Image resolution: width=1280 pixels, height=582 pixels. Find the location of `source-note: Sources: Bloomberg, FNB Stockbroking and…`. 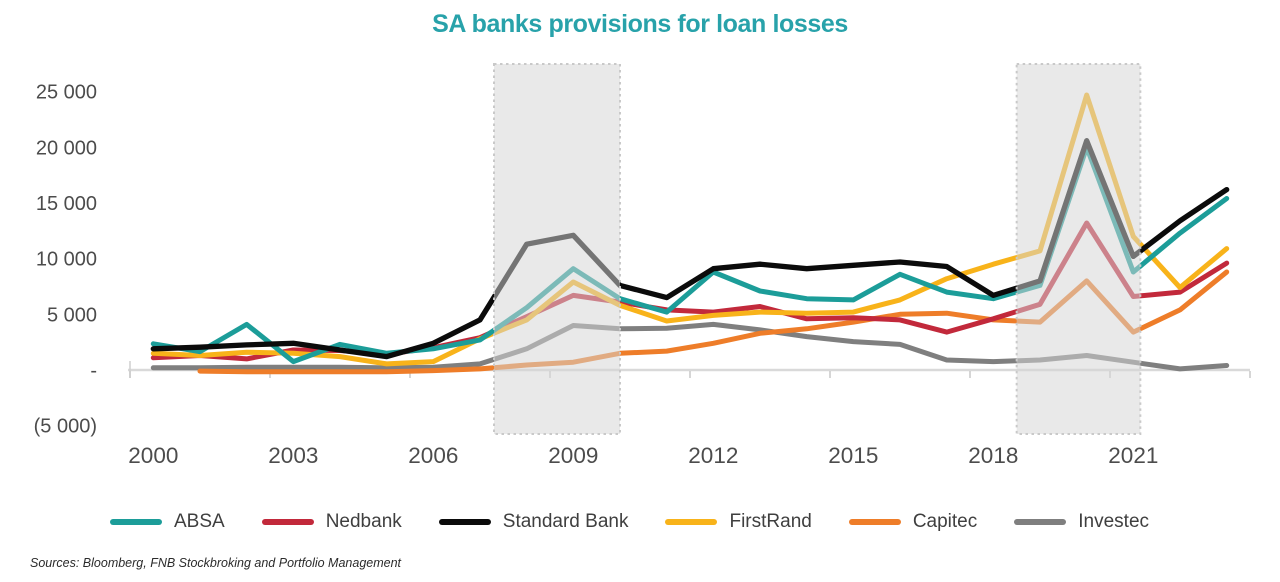

source-note: Sources: Bloomberg, FNB Stockbroking and… is located at coordinates (216, 563).